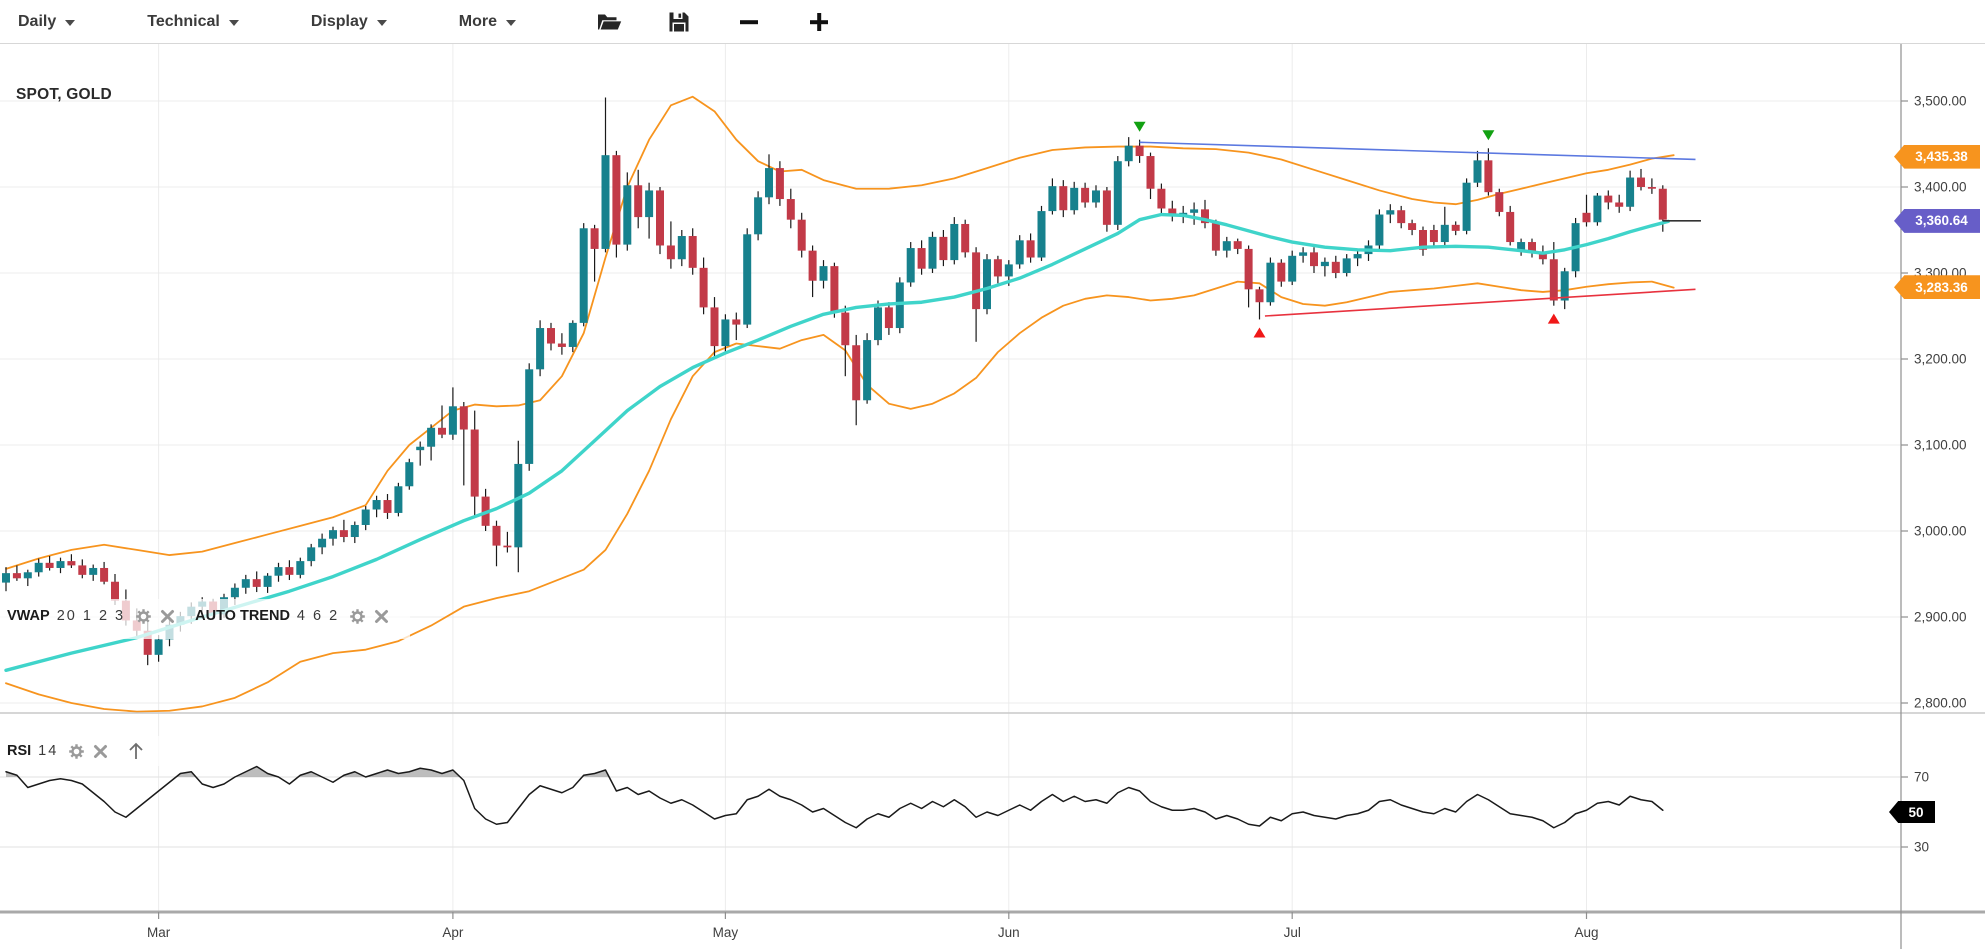 The image size is (1985, 949). What do you see at coordinates (318, 616) in the screenshot?
I see `auto-trend-legend-params: 4 6 2` at bounding box center [318, 616].